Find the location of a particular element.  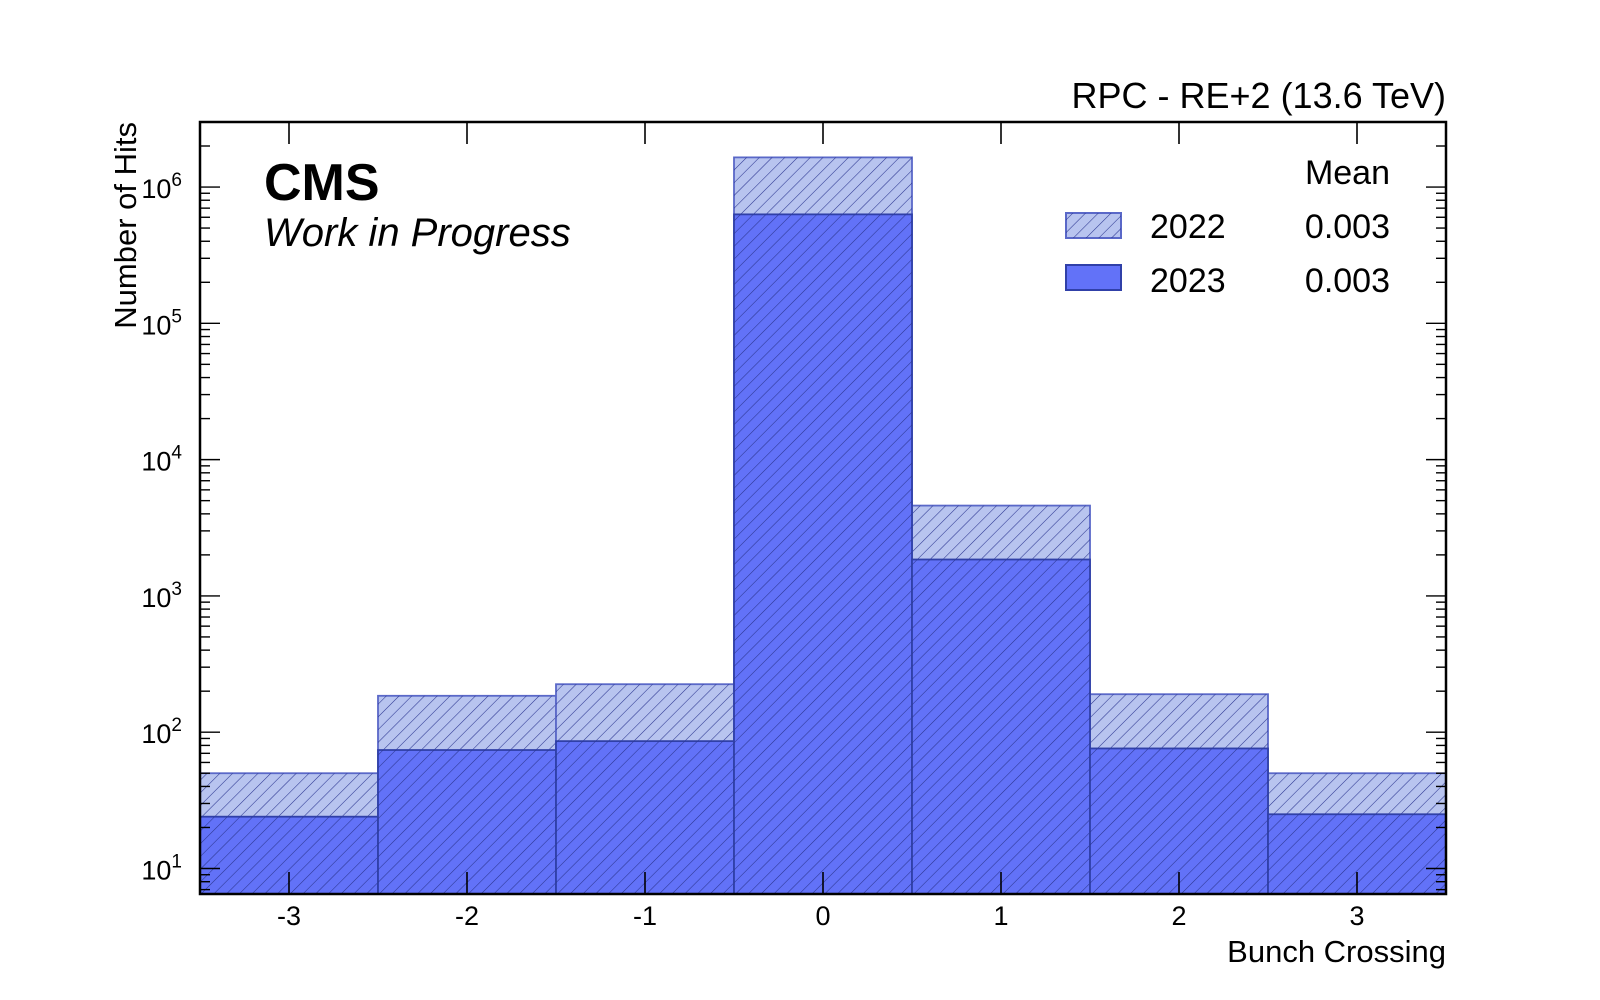

x-tick-label: 1 is located at coordinates (1000, 916).